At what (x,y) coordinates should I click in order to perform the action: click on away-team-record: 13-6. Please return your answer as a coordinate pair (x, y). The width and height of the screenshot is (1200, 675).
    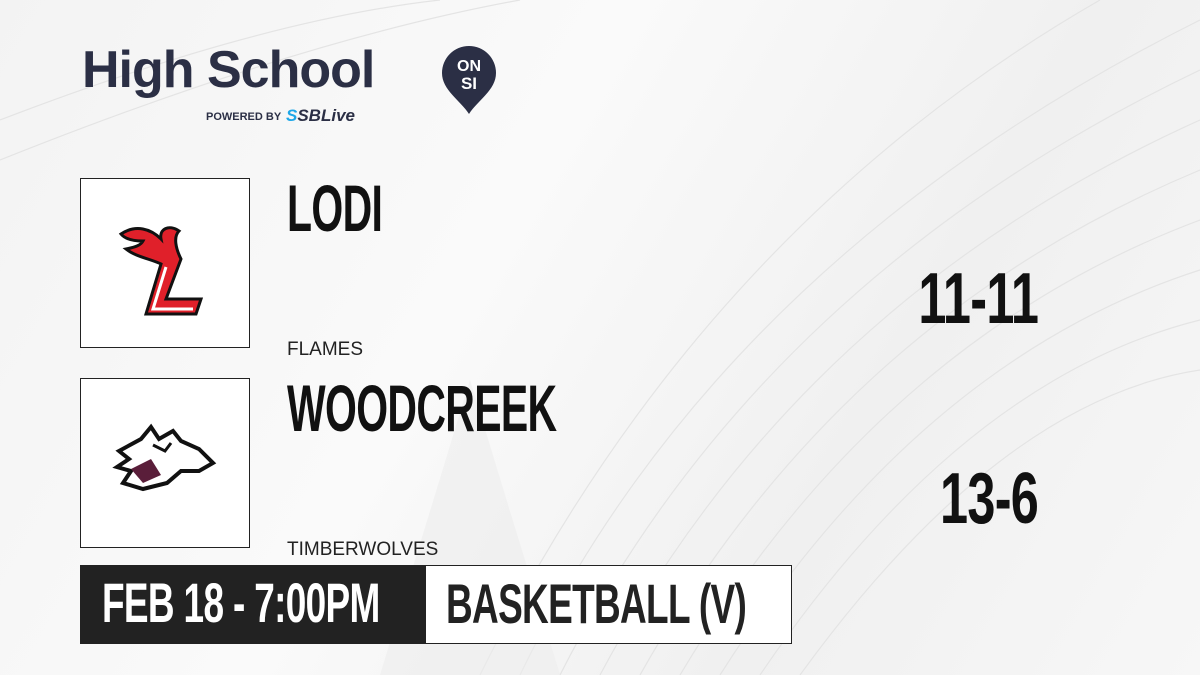
    Looking at the image, I should click on (968, 499).